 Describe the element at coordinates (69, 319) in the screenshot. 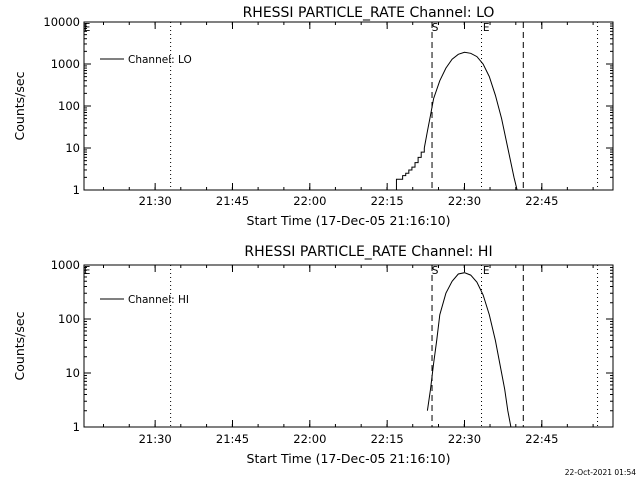

I see `chart-1-y-tick-label: 100` at that location.